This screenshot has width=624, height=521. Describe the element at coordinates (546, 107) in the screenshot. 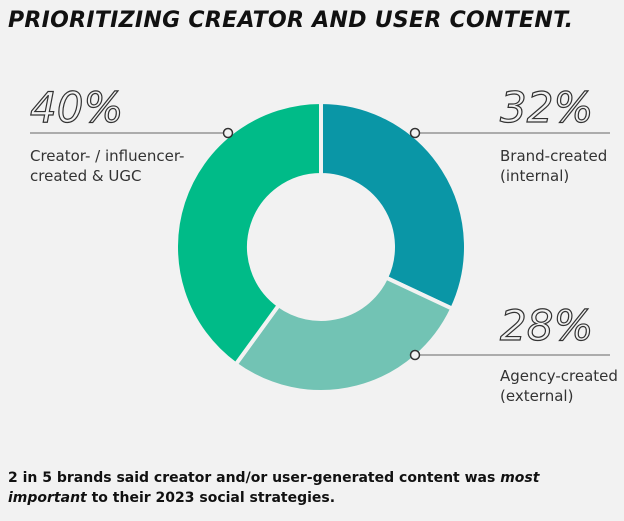

I see `value-label: 32%` at that location.